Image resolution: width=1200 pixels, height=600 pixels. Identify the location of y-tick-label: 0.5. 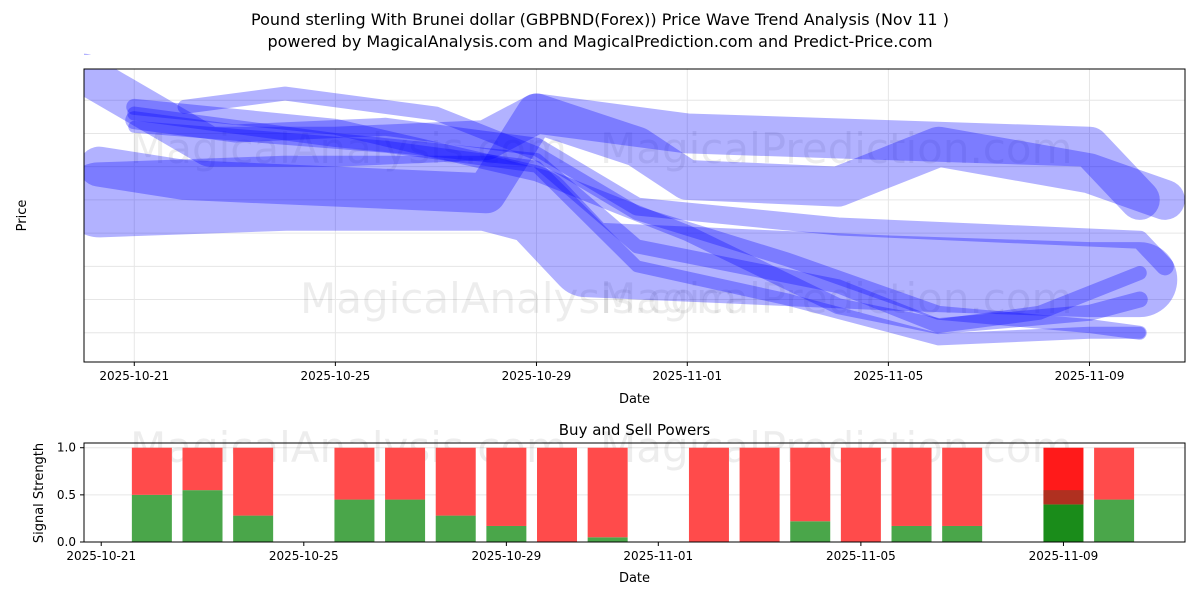
(66, 495).